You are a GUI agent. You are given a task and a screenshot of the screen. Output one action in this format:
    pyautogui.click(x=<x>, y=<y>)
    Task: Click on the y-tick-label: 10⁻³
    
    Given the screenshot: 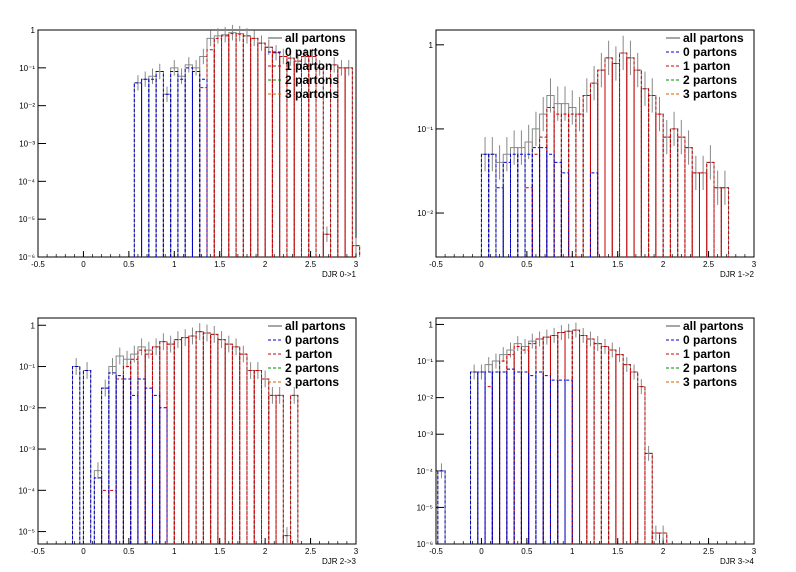 What is the action you would take?
    pyautogui.click(x=27, y=144)
    